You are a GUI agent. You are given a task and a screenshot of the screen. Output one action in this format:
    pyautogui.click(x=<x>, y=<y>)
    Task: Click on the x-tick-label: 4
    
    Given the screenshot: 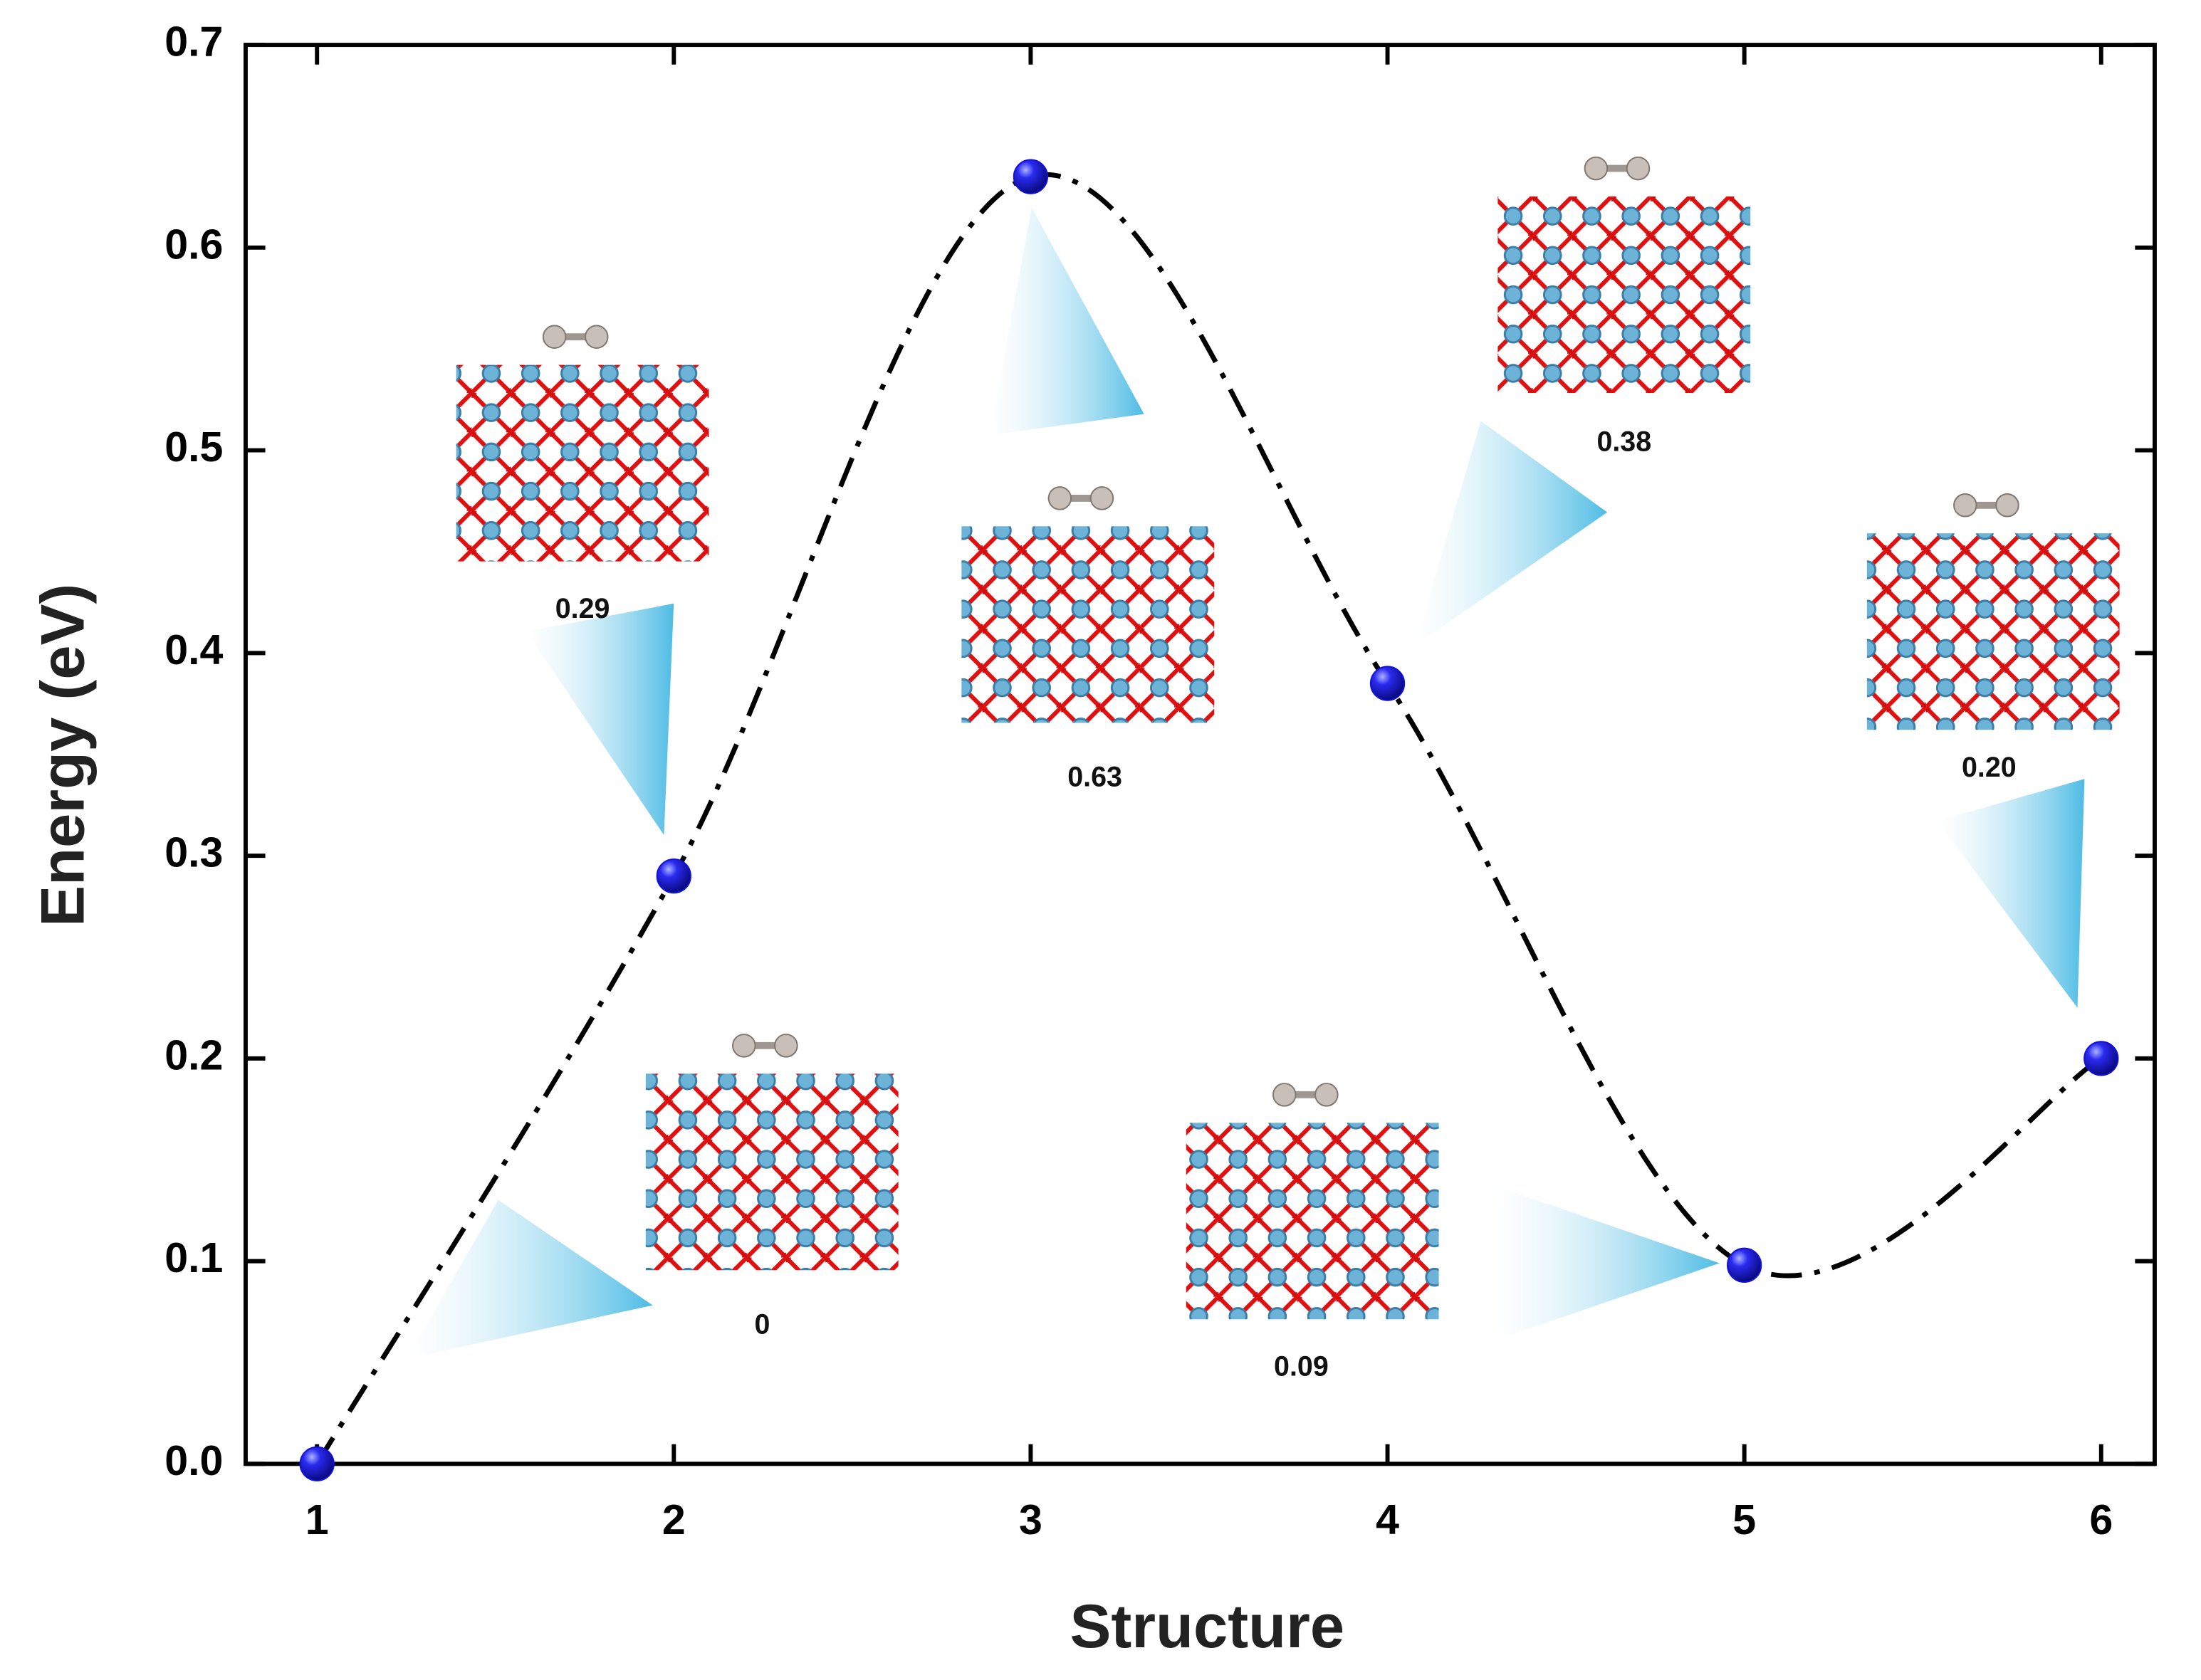 What is the action you would take?
    pyautogui.click(x=1387, y=1519)
    